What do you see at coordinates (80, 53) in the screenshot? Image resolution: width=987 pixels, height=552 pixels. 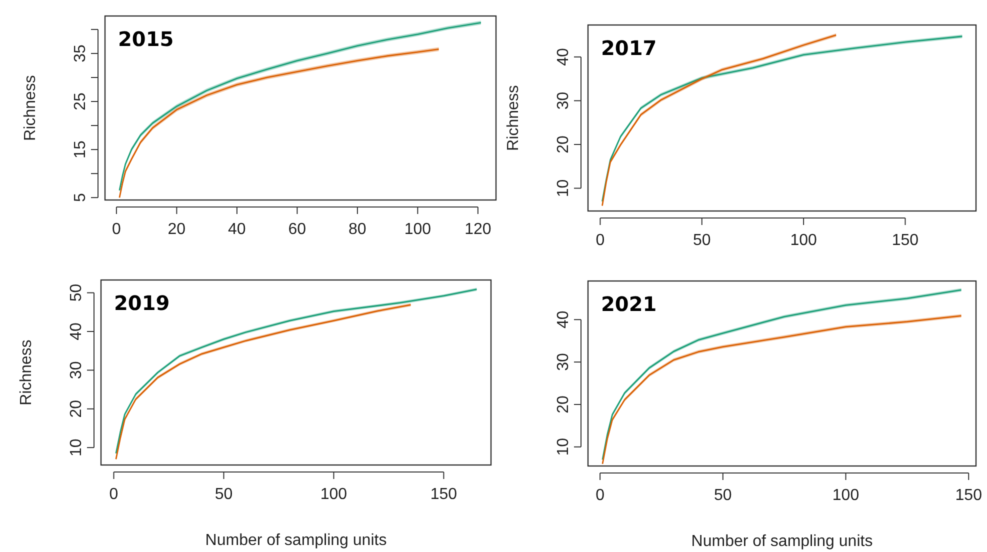 I see `y-tick-label: 35` at bounding box center [80, 53].